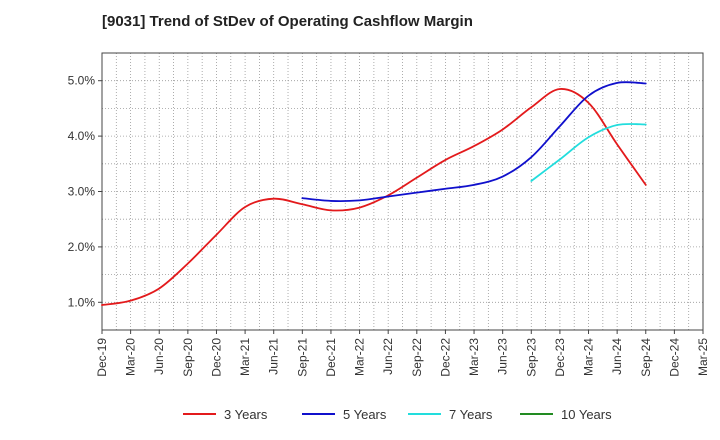 The width and height of the screenshot is (720, 440). I want to click on x-tick-label: Dec-23, so click(560, 357).